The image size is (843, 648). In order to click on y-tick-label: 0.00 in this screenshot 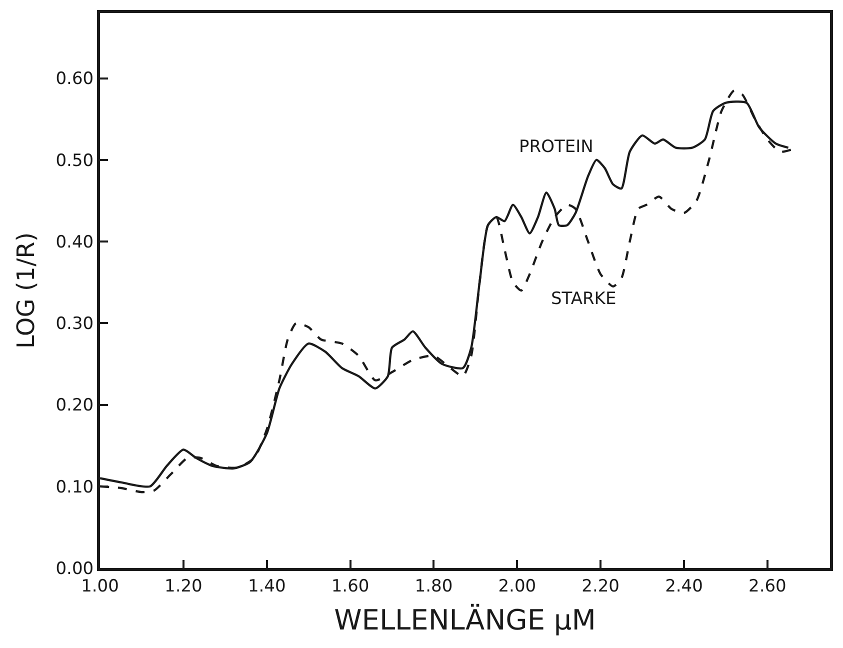, I will do `click(75, 568)`.